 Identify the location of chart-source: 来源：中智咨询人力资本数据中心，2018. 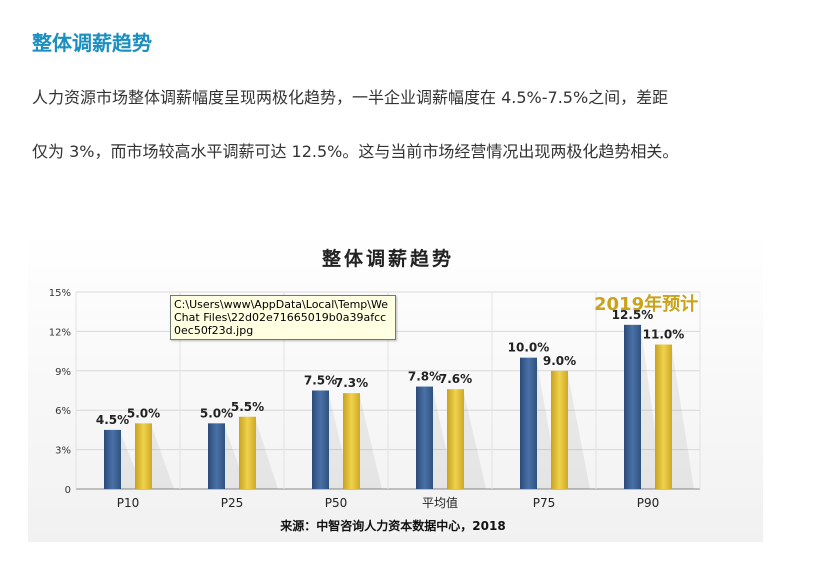
(392, 525).